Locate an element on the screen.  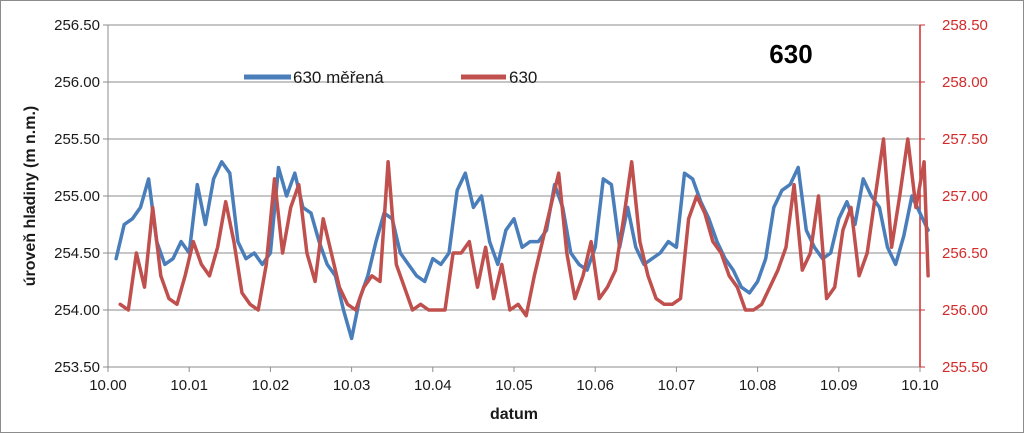
right-tick-label: 258.50 is located at coordinates (965, 25).